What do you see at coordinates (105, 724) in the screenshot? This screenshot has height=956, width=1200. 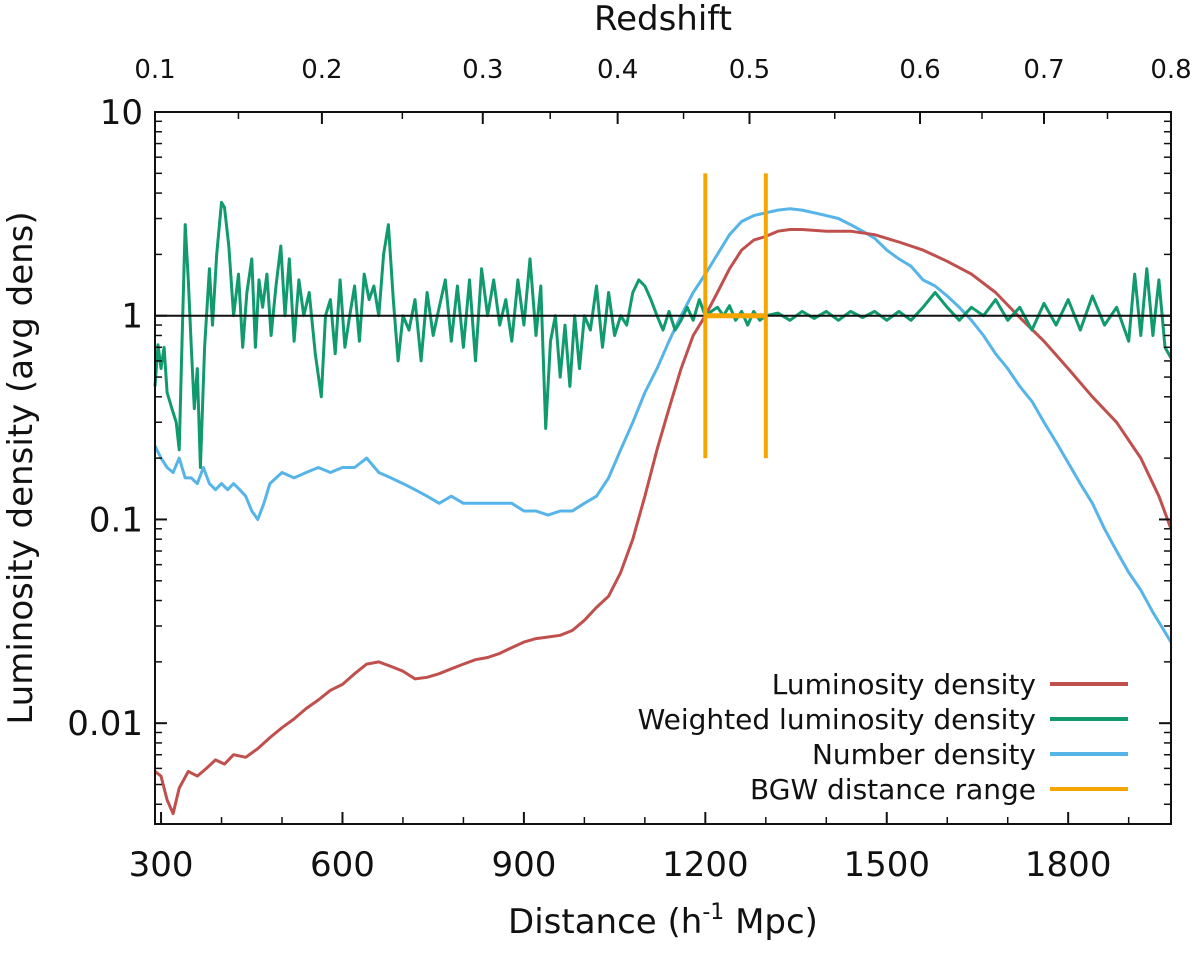 I see `y-tick-label: 0.01` at bounding box center [105, 724].